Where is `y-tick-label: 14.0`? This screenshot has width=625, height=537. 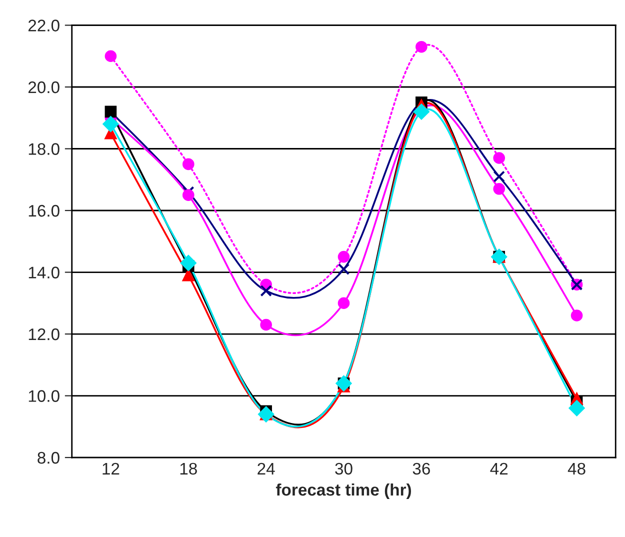
y-tick-label: 14.0 is located at coordinates (44, 272).